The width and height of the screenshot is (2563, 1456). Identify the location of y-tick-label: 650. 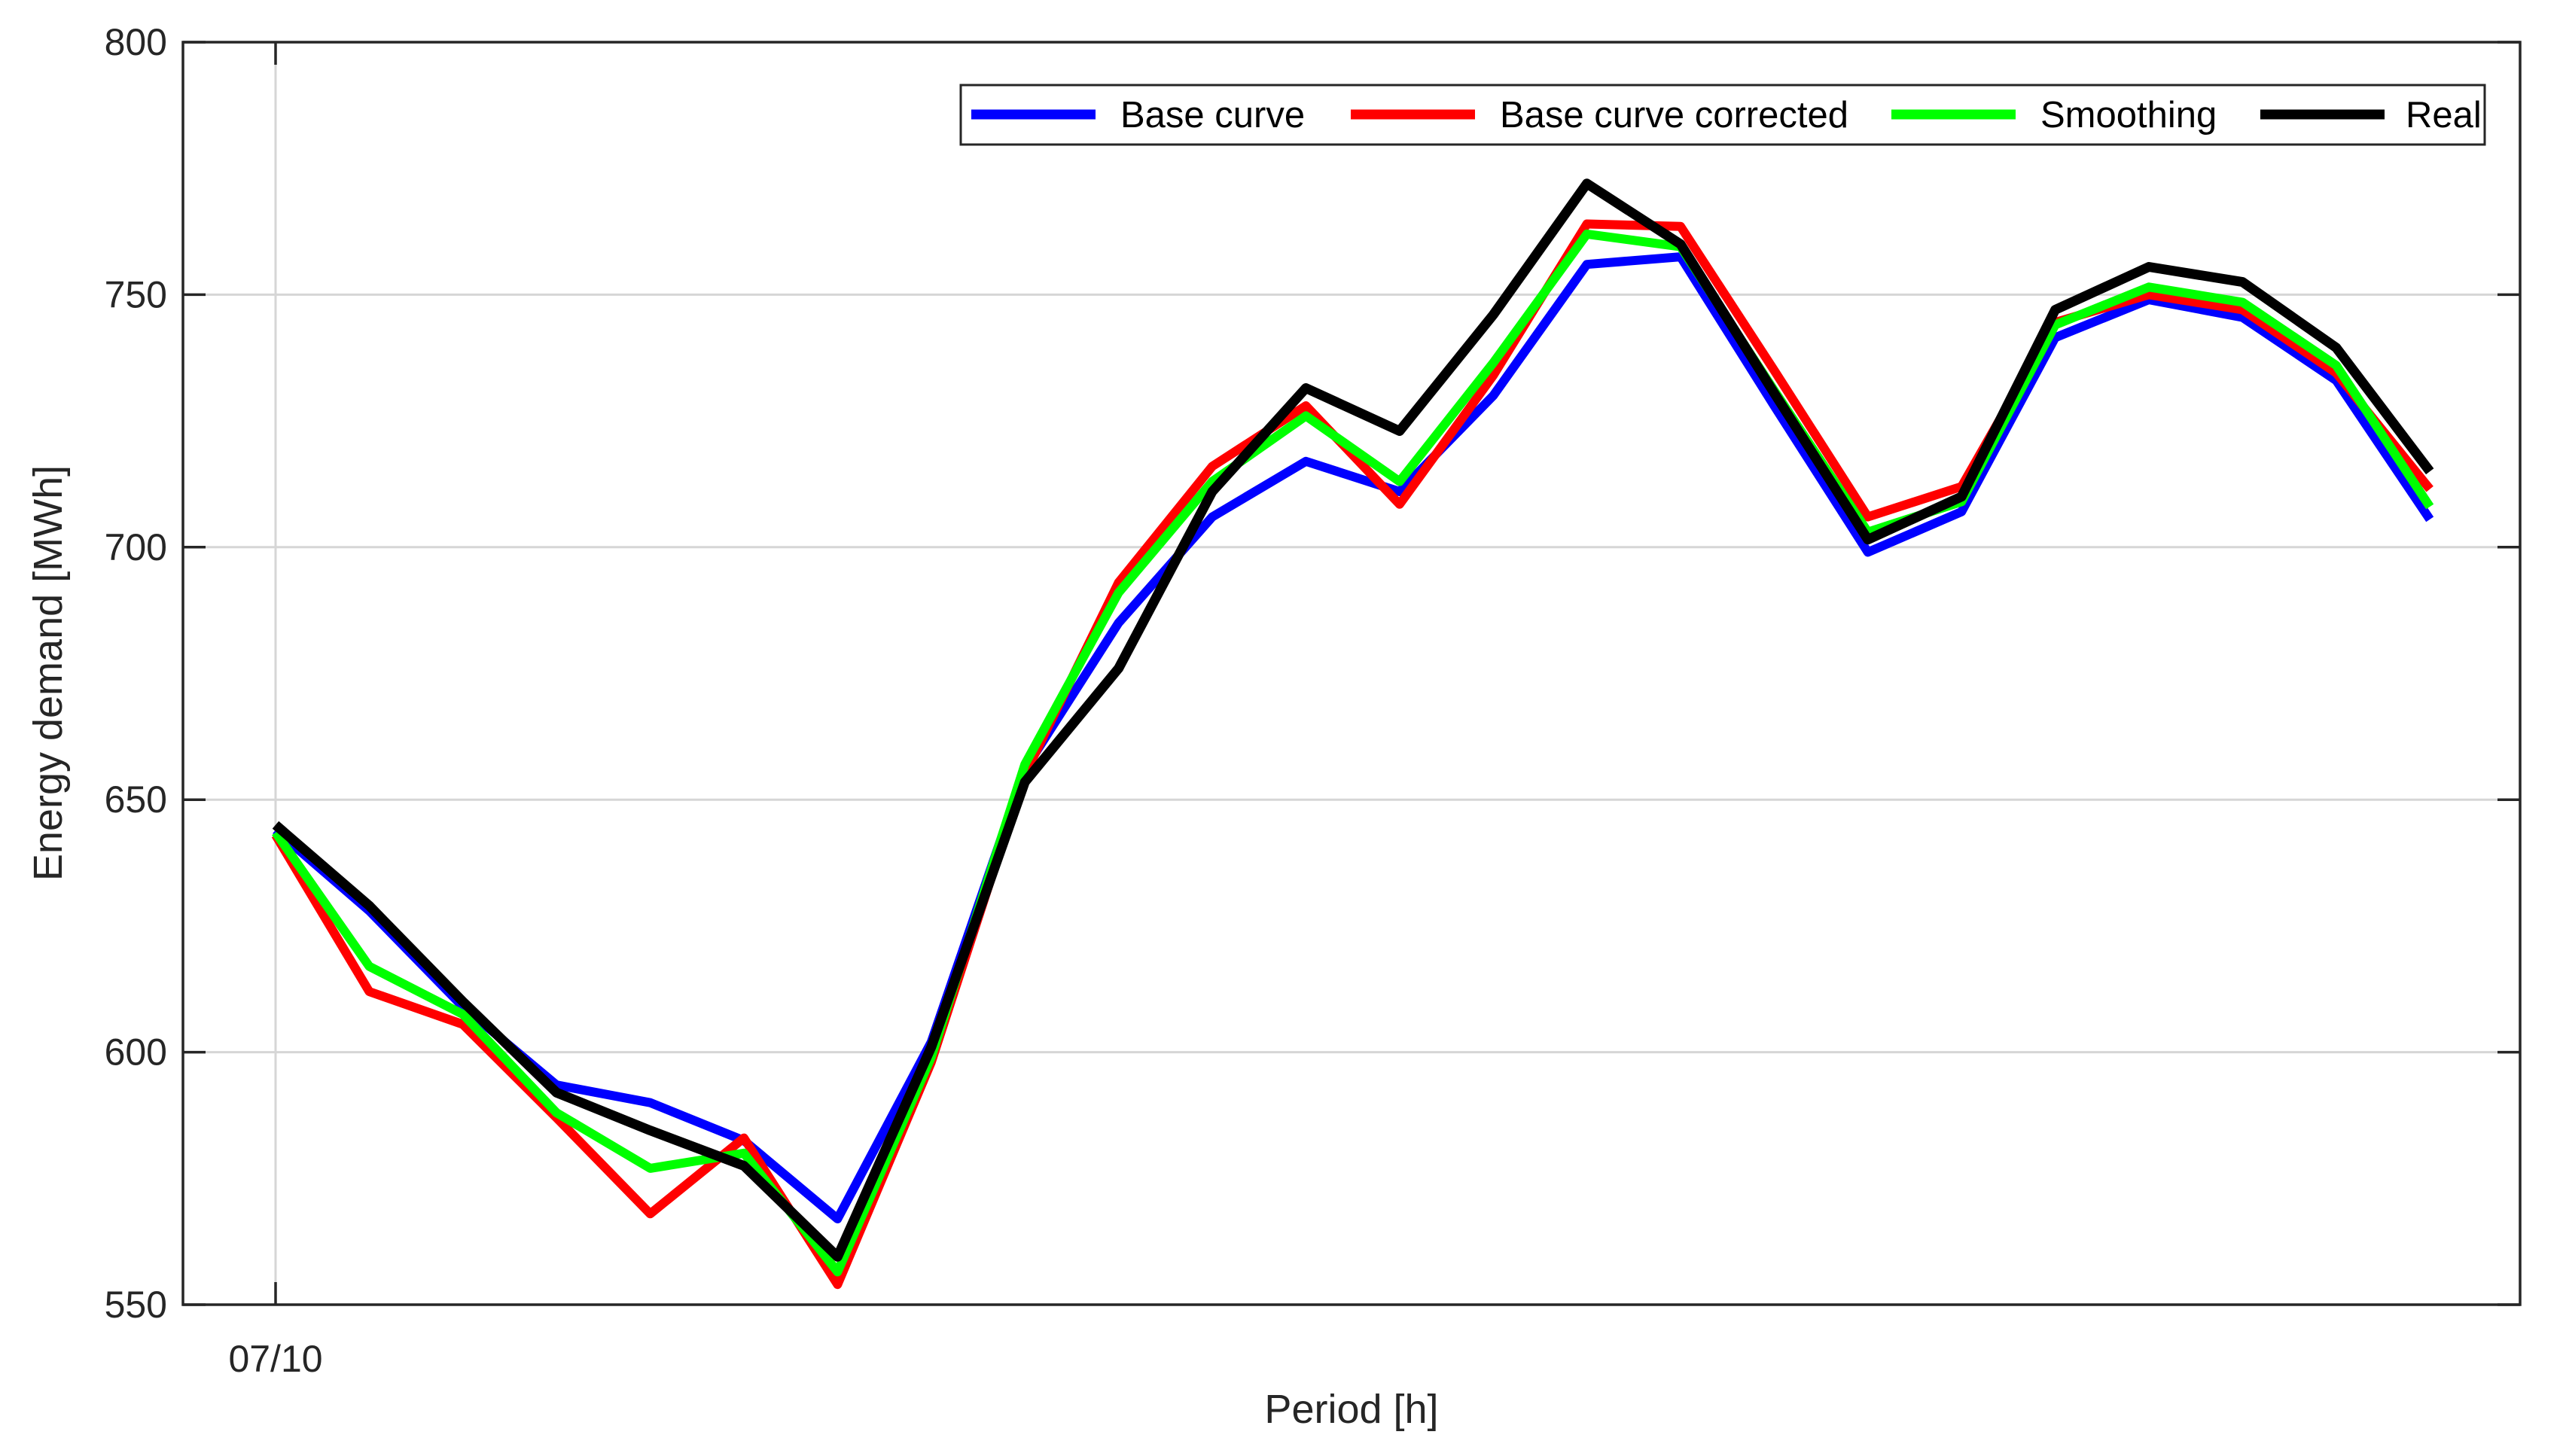
(136, 799).